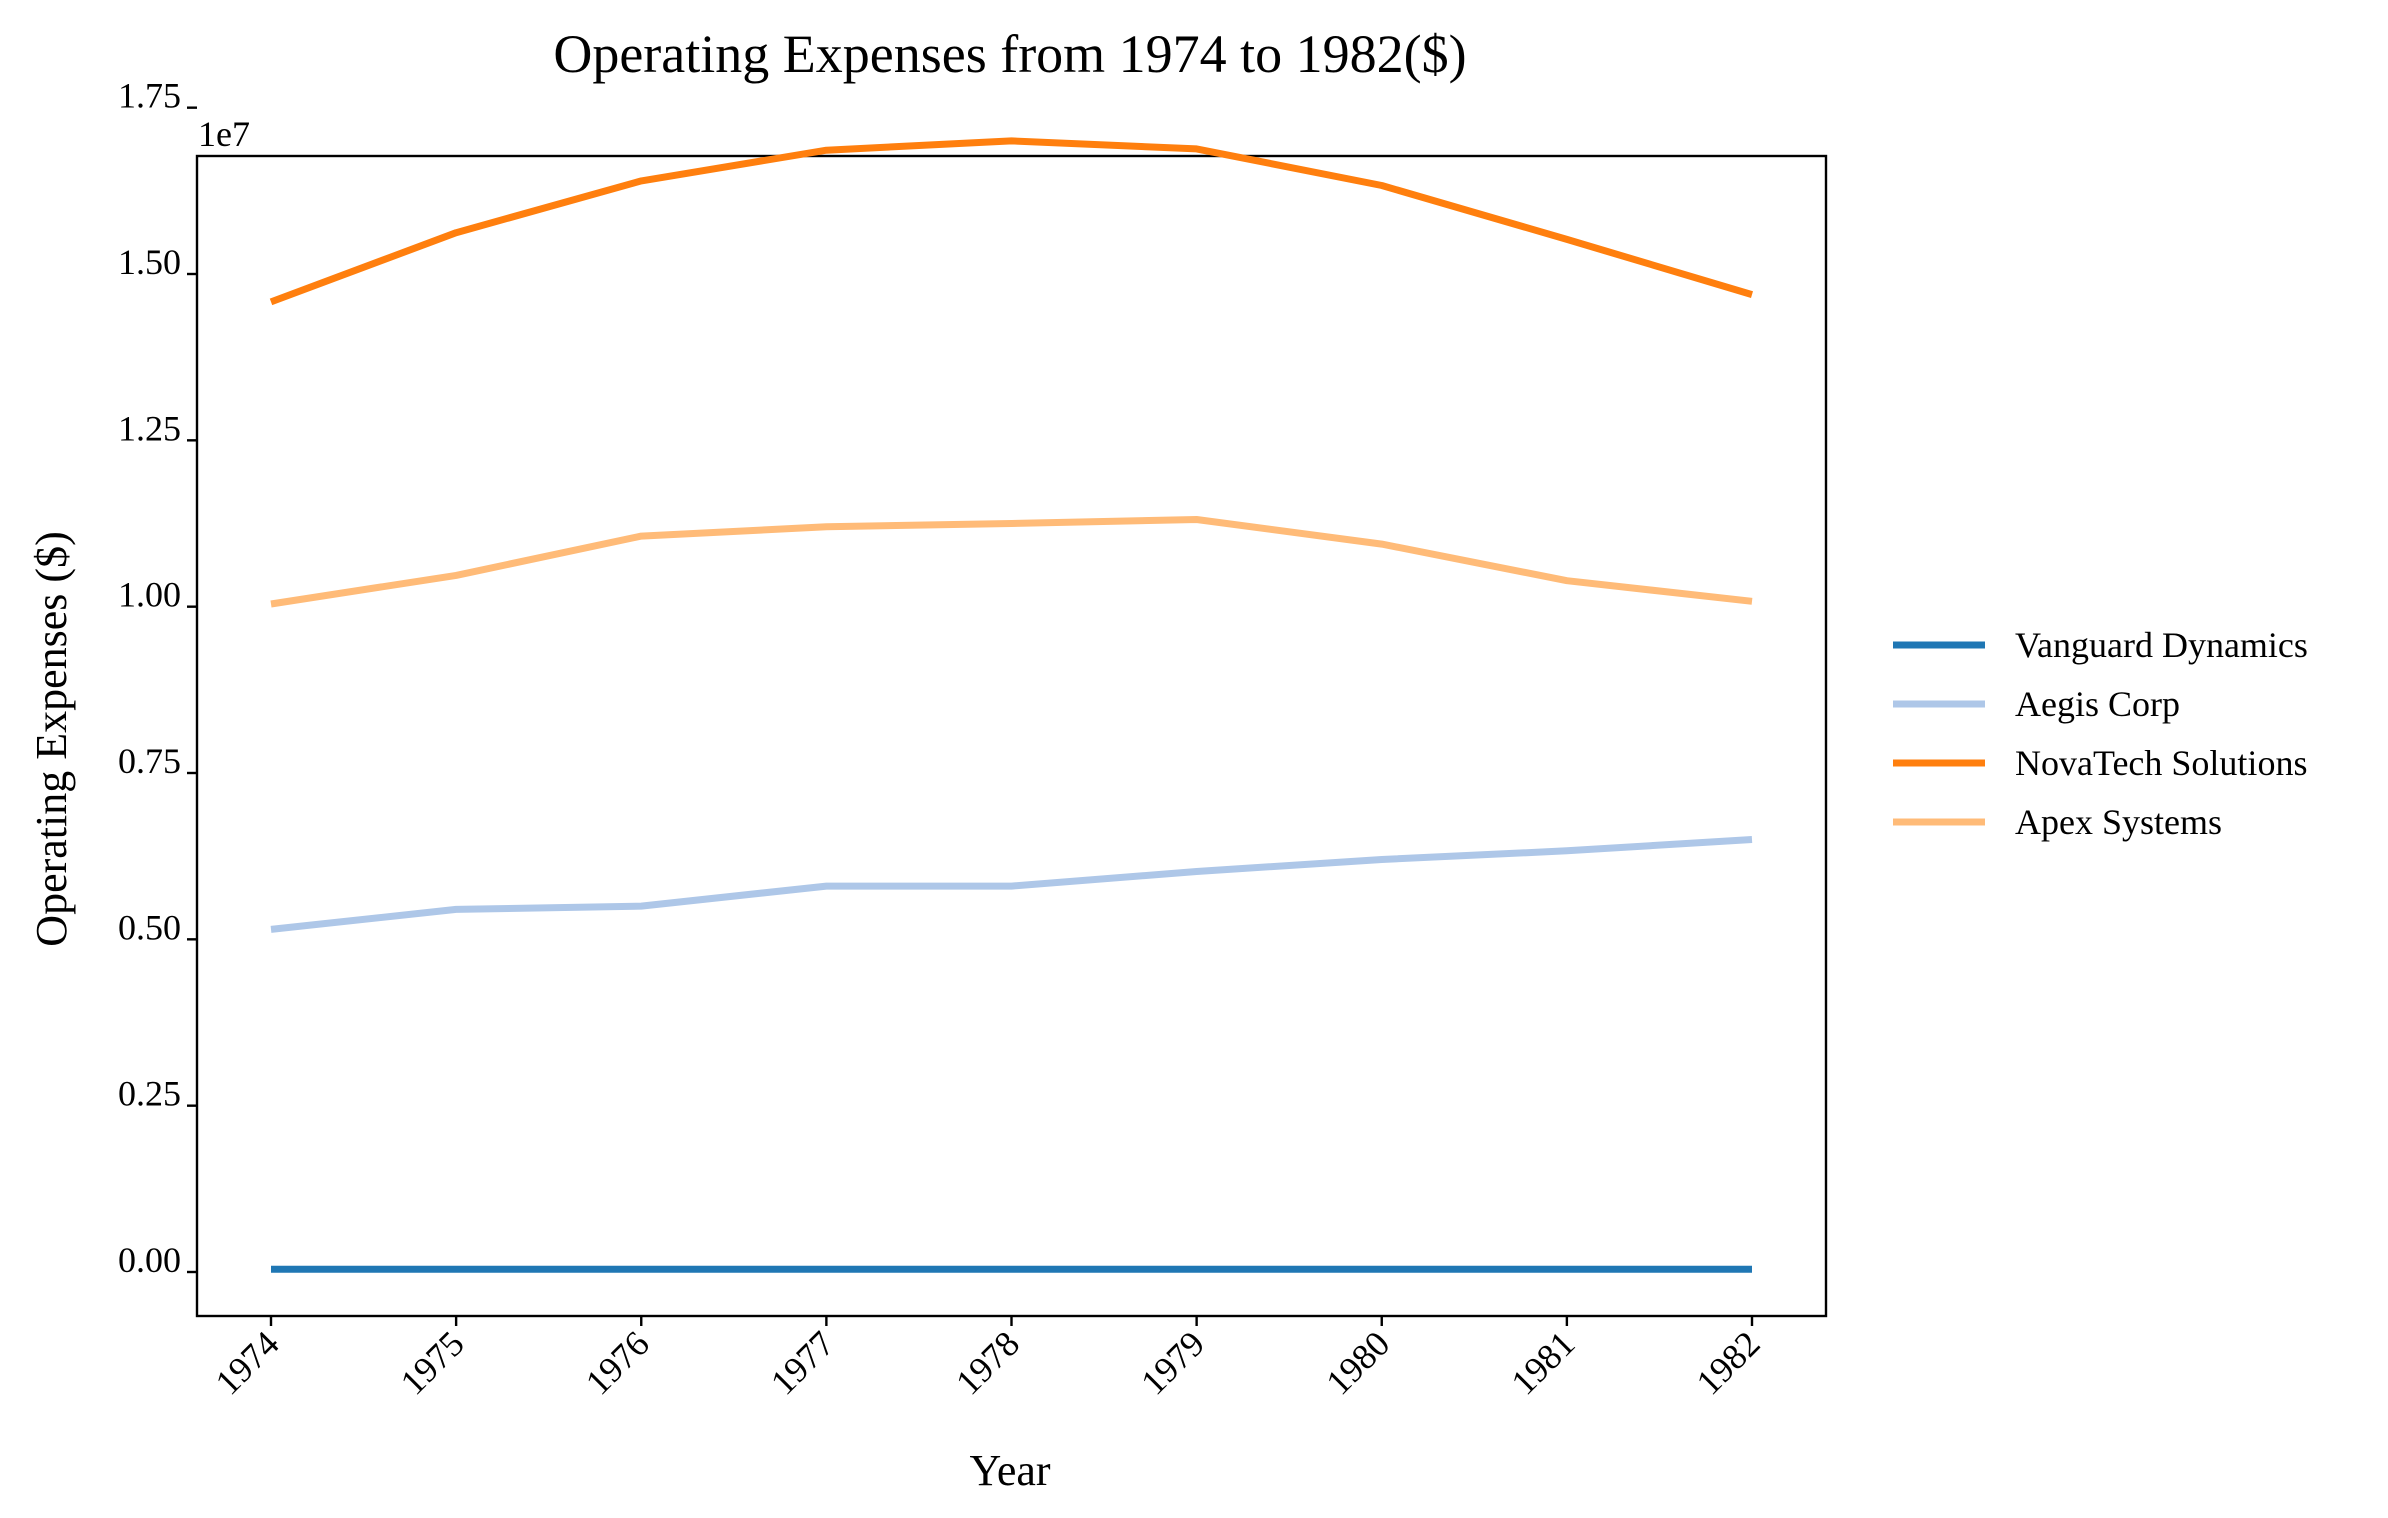  Describe the element at coordinates (1542, 1362) in the screenshot. I see `x-tick-label: 1981` at that location.